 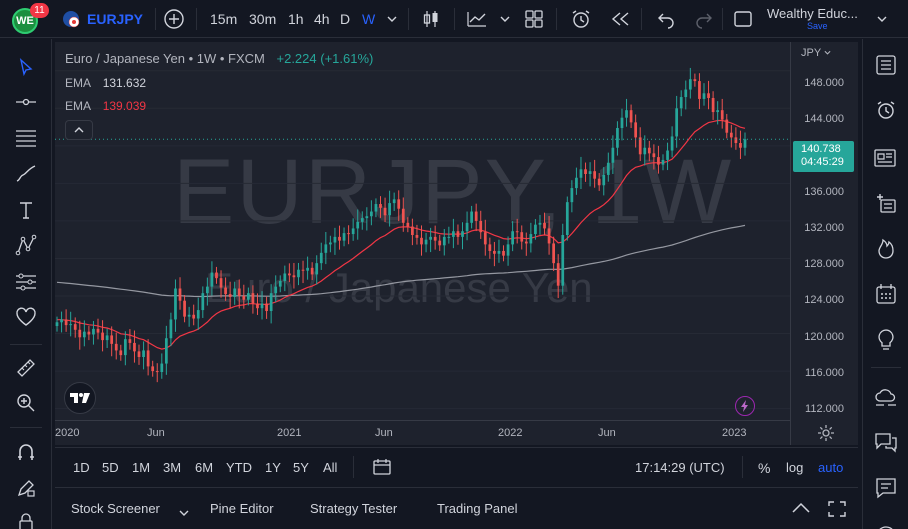 I want to click on stay-in-drawing-tool, so click(x=26, y=488).